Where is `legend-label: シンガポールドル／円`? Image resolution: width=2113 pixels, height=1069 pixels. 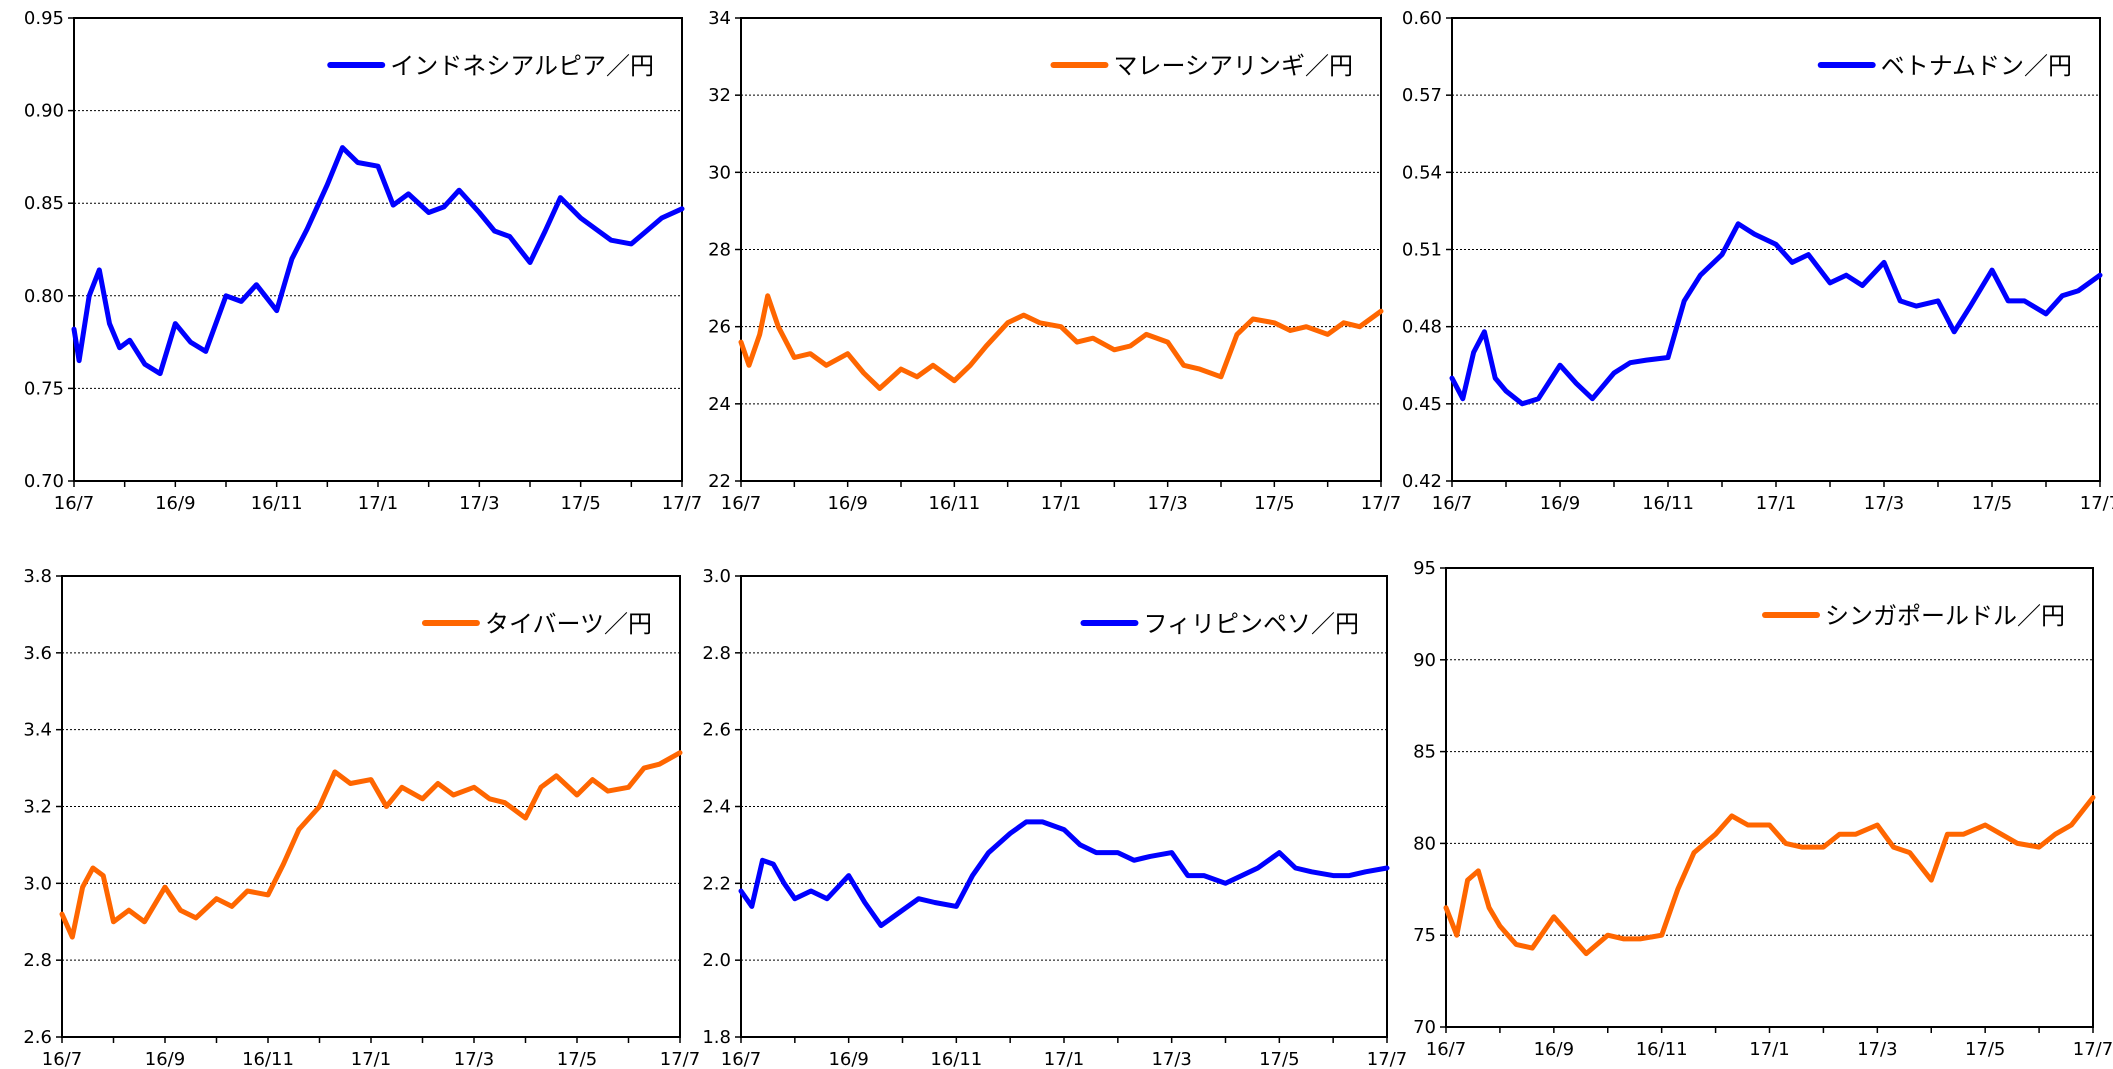 legend-label: シンガポールドル／円 is located at coordinates (1945, 616).